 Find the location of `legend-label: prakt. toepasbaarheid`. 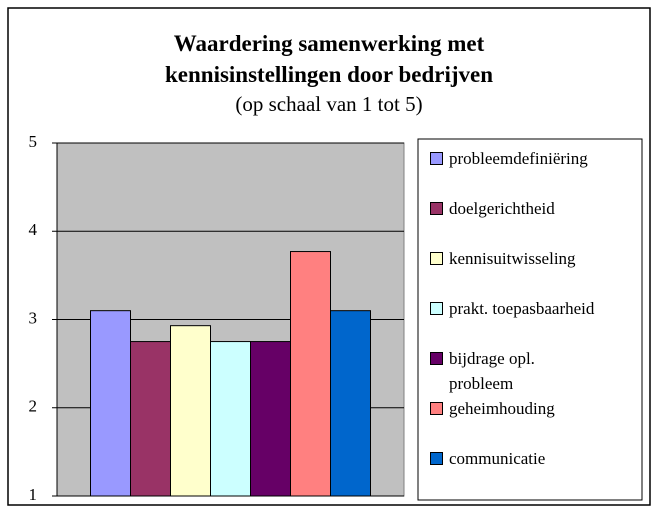

legend-label: prakt. toepasbaarheid is located at coordinates (522, 308).